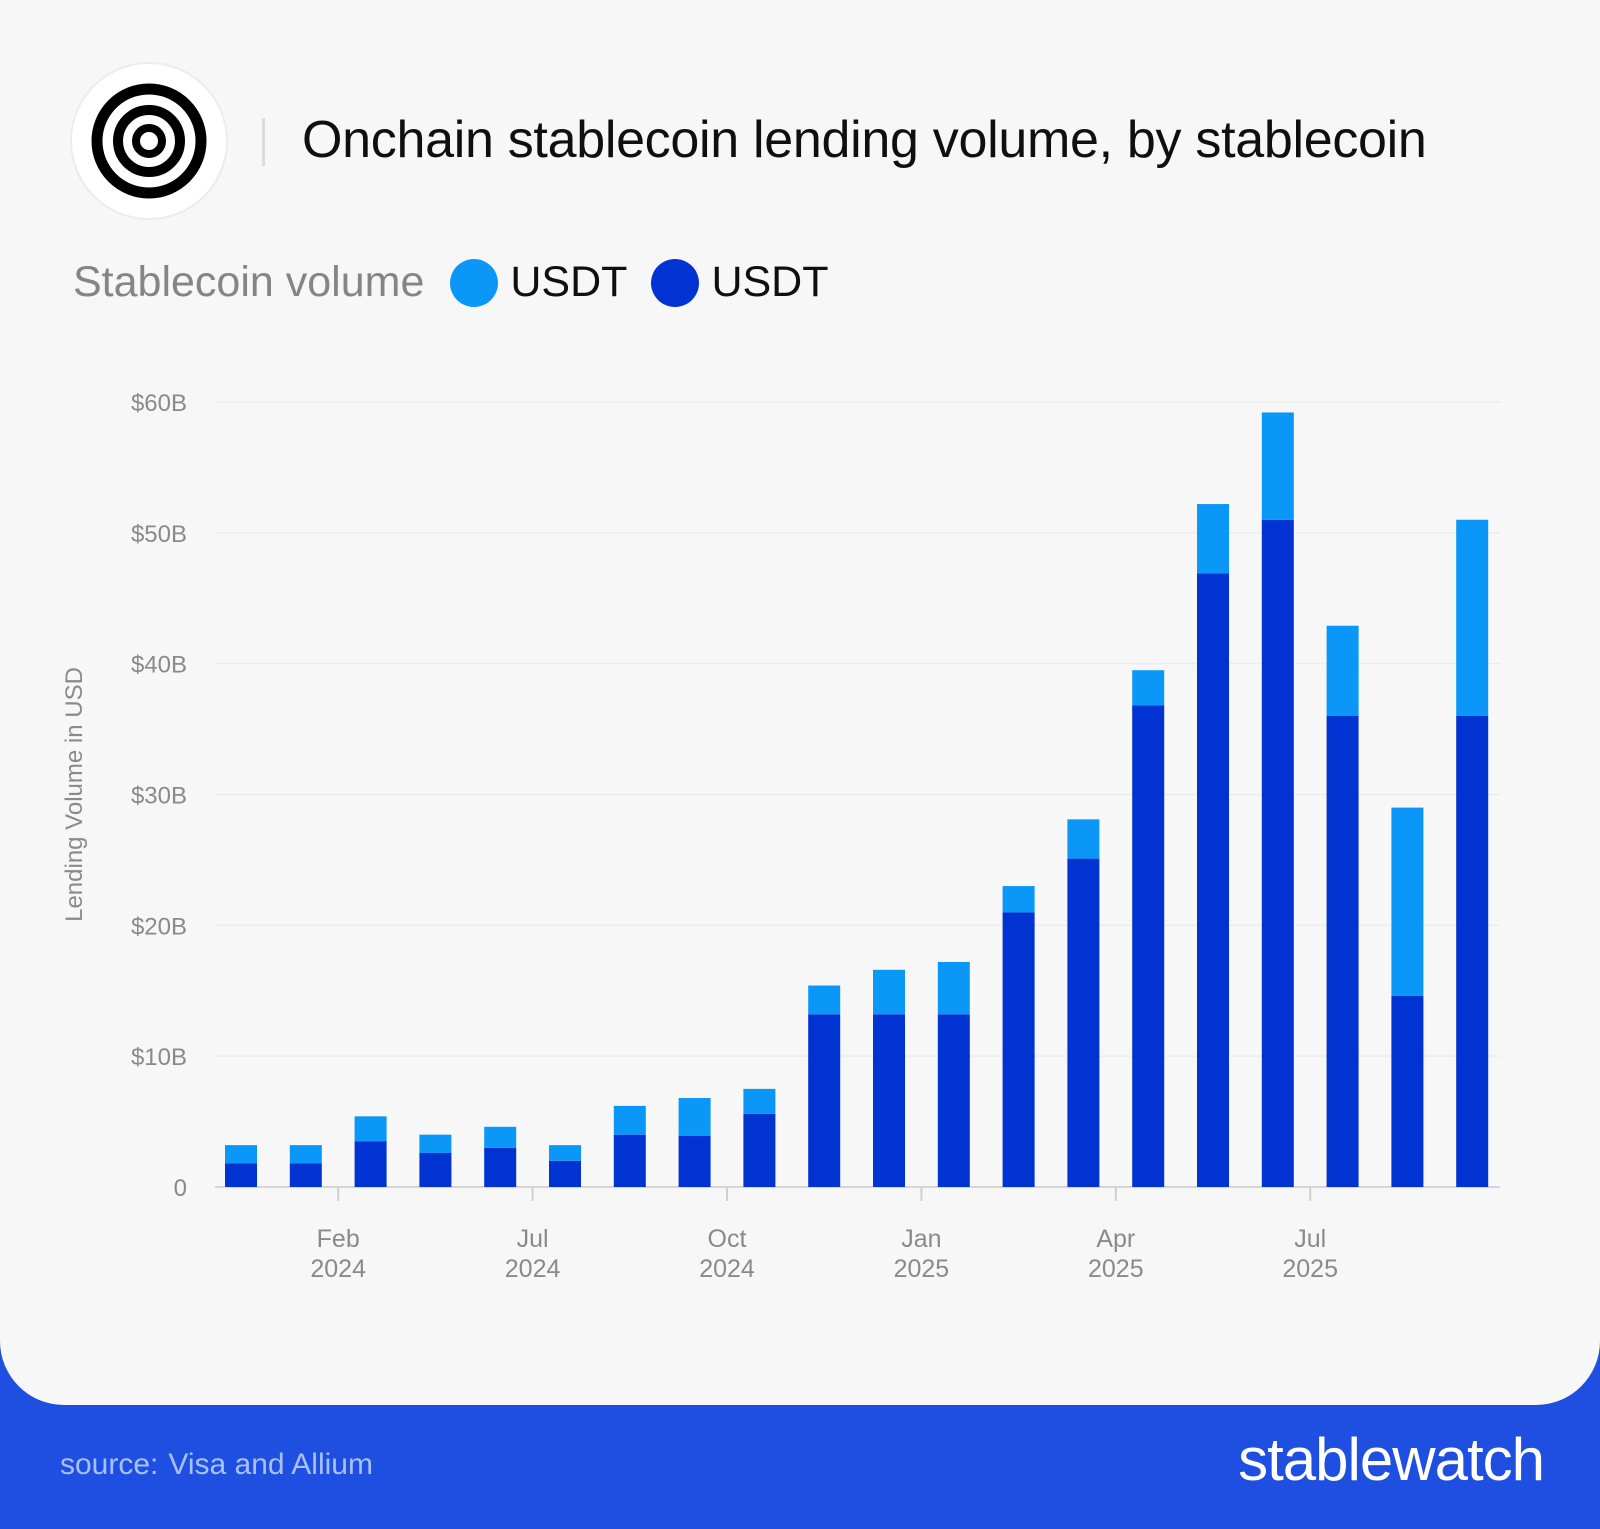  What do you see at coordinates (74, 794) in the screenshot?
I see `y-axis-title: Lending Volume in USD` at bounding box center [74, 794].